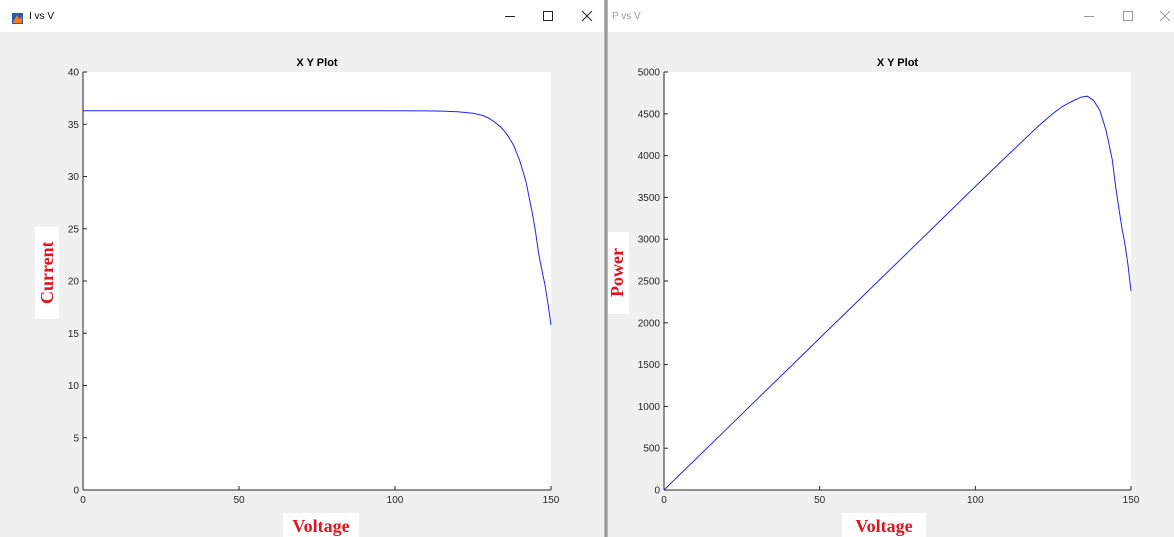 The height and width of the screenshot is (537, 1174). What do you see at coordinates (76, 438) in the screenshot?
I see `y-tick-label: 5` at bounding box center [76, 438].